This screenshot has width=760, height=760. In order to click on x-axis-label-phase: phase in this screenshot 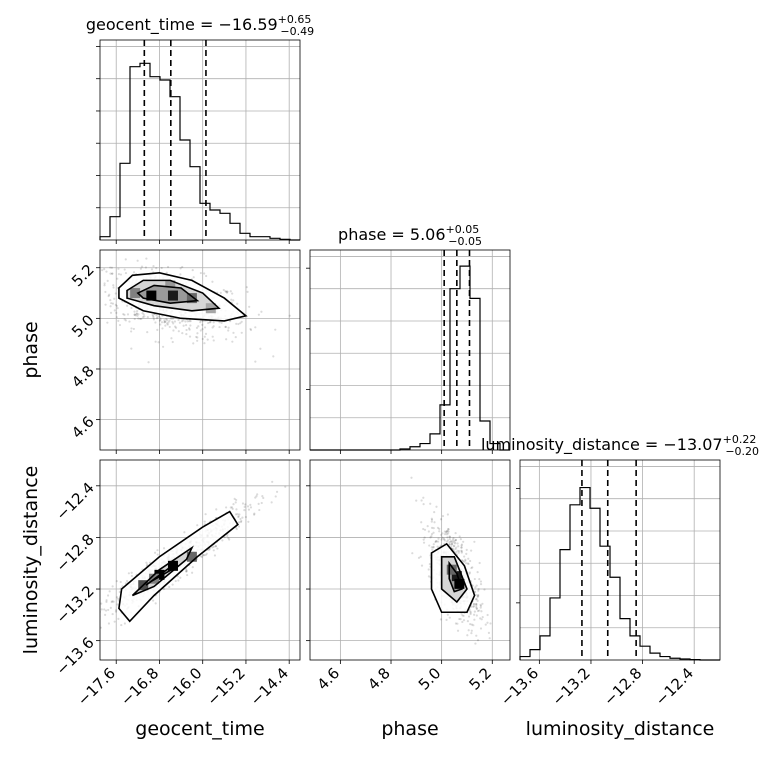, I will do `click(409, 729)`.